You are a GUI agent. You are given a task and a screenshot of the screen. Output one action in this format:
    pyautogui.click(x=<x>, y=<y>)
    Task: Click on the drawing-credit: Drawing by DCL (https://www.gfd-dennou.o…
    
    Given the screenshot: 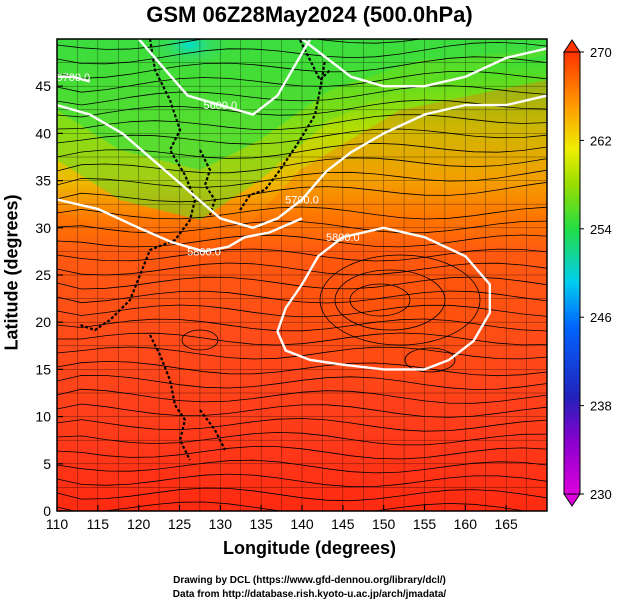 What is the action you would take?
    pyautogui.click(x=309, y=580)
    